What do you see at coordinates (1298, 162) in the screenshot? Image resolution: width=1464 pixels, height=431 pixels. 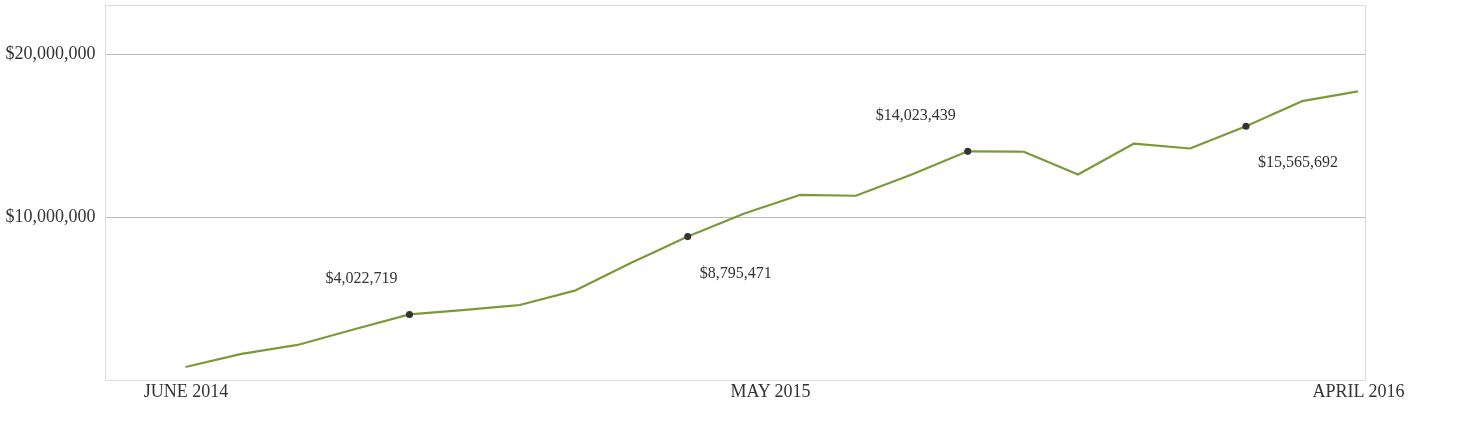 I see `annotation: $15,565,692` at bounding box center [1298, 162].